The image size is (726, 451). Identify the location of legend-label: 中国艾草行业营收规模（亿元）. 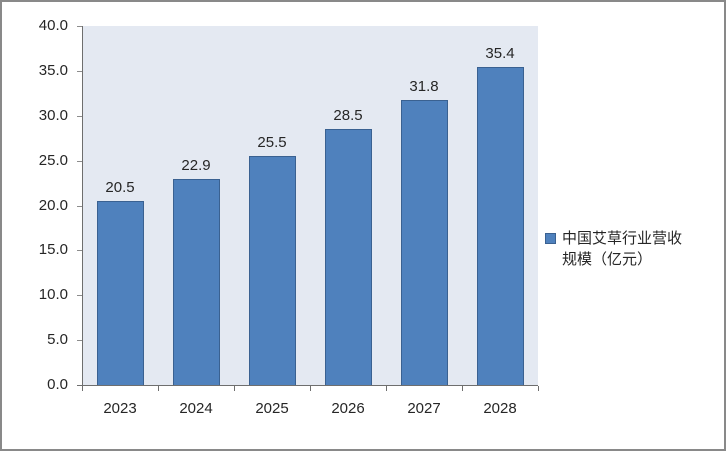
(622, 249).